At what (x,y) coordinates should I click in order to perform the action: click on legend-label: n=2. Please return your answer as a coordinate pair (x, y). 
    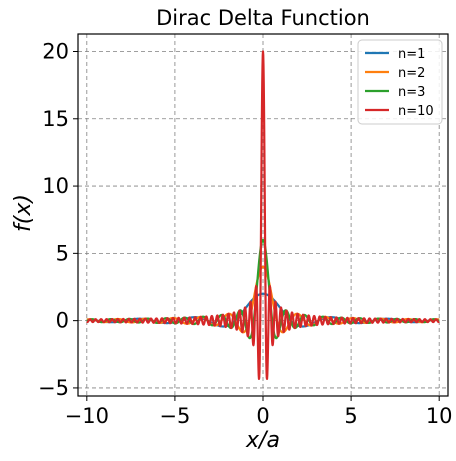
    Looking at the image, I should click on (411, 73).